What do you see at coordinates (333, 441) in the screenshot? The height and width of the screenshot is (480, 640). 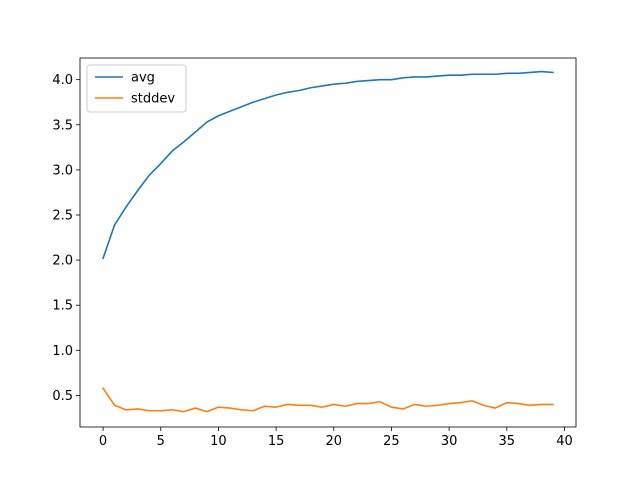 I see `x-tick-label: 20` at bounding box center [333, 441].